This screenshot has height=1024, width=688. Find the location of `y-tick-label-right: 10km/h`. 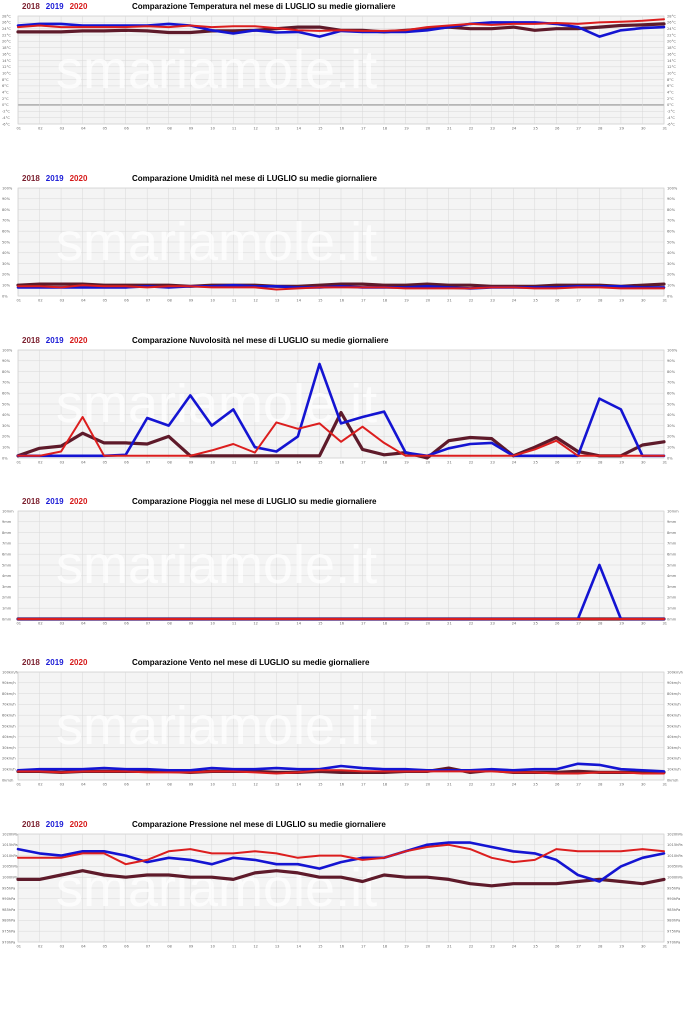

y-tick-label-right: 10km/h is located at coordinates (674, 770).